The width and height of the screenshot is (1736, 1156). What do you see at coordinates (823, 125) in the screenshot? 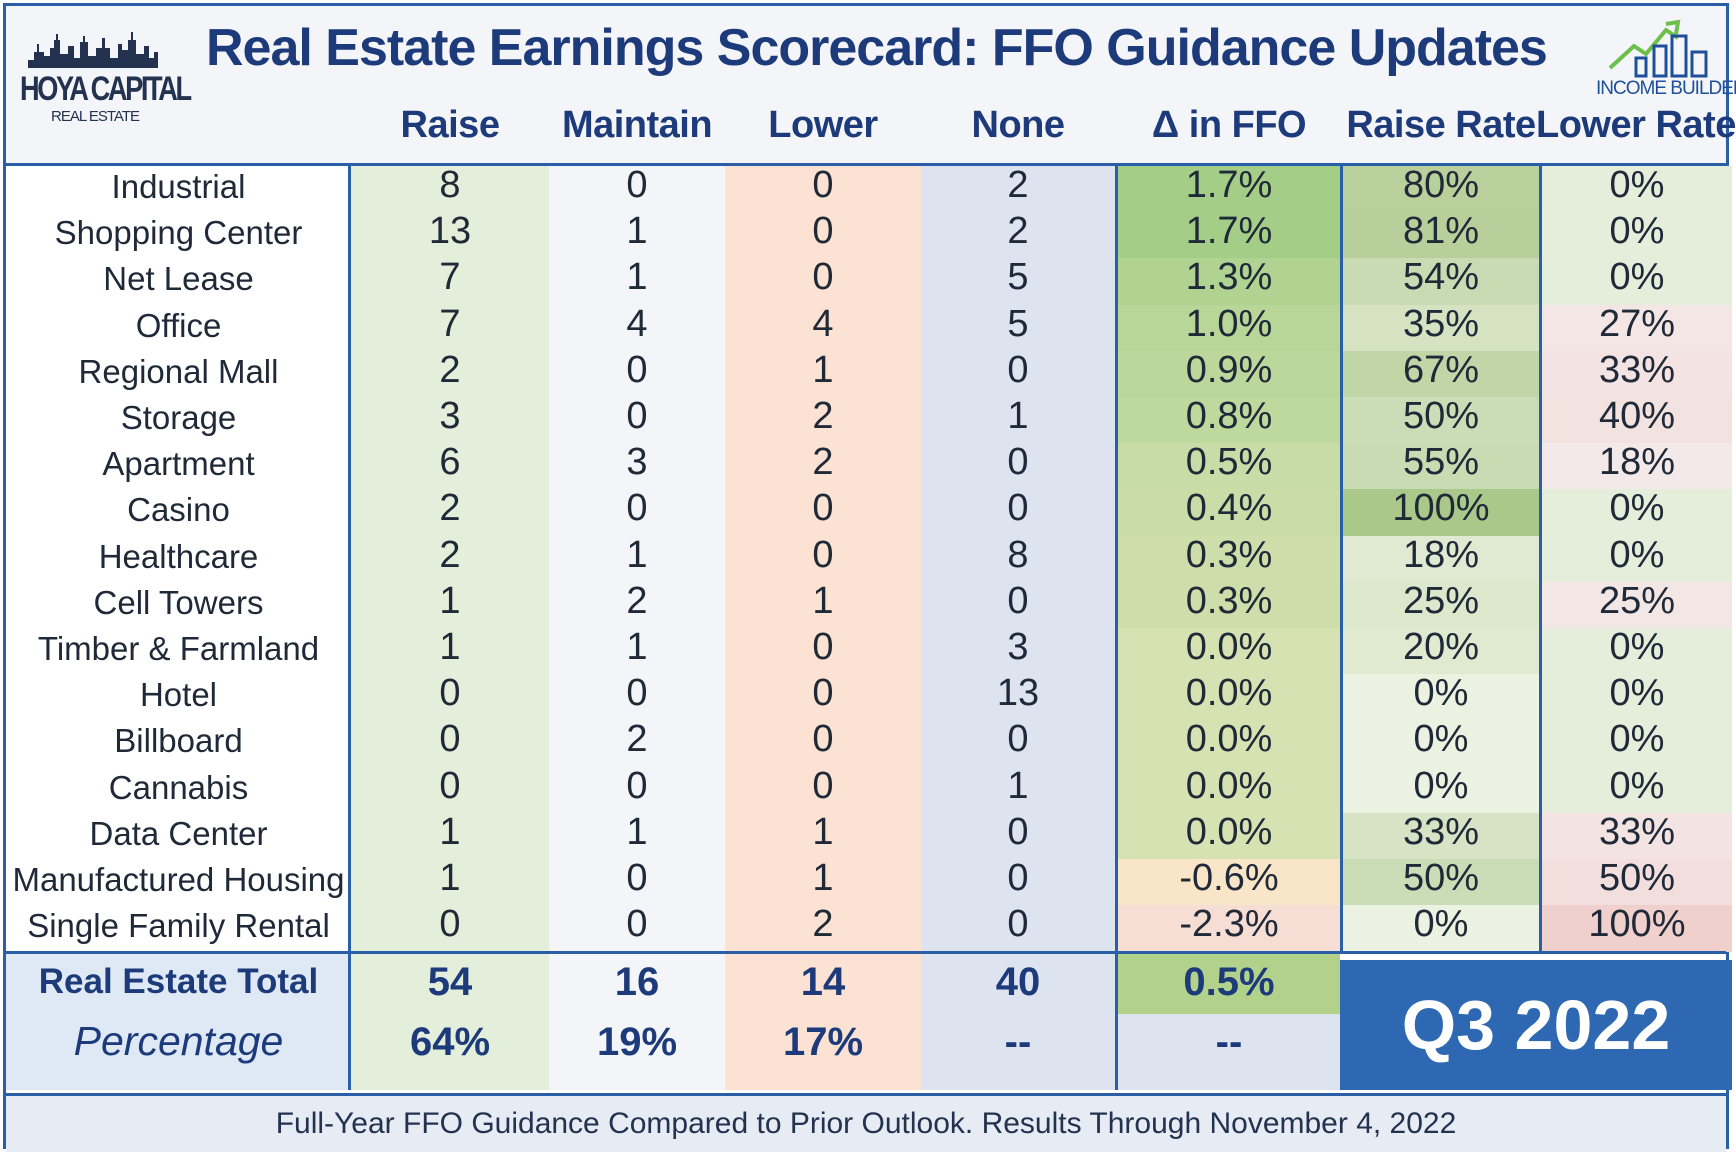
I see `column-header: Lower` at bounding box center [823, 125].